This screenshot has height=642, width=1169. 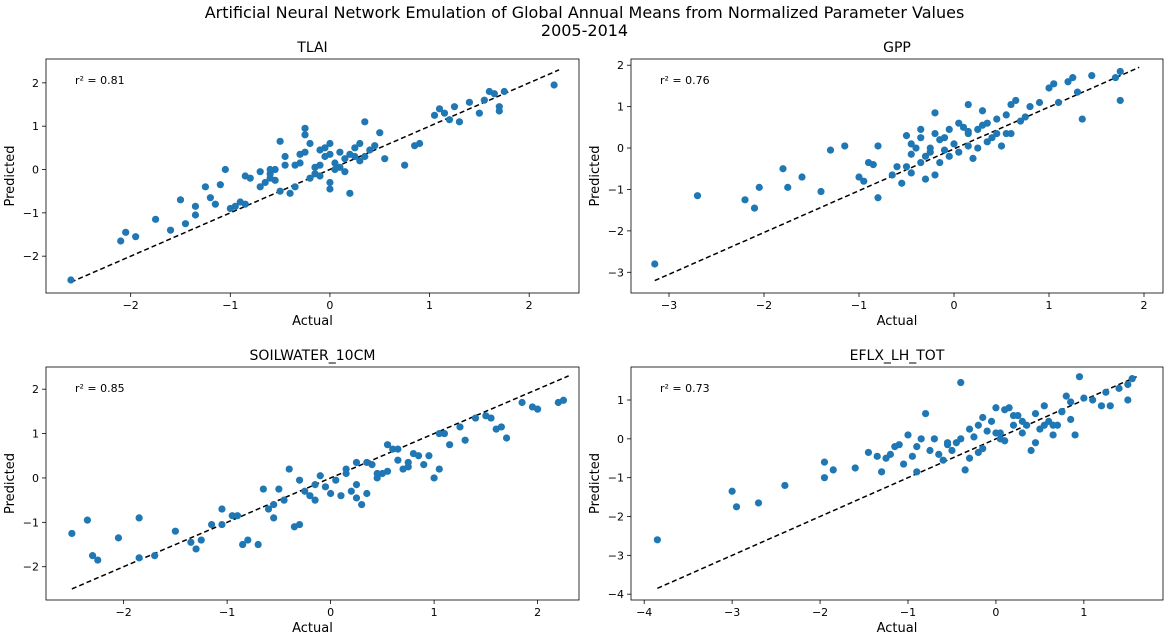 I want to click on y-tick-label: −3, so click(x=616, y=272).